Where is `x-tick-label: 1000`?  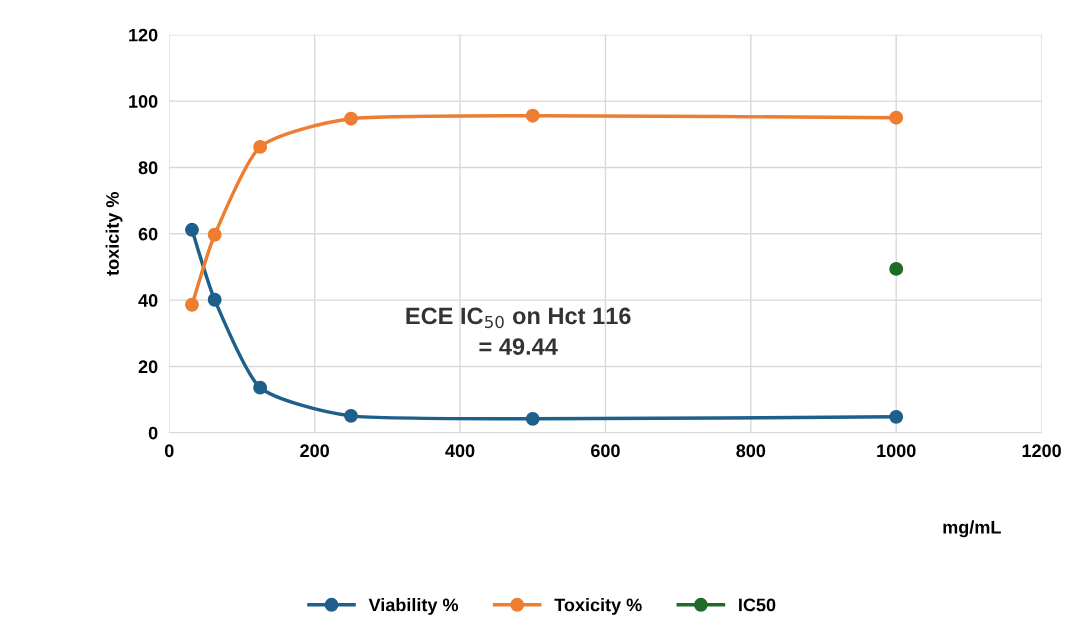
x-tick-label: 1000 is located at coordinates (896, 451).